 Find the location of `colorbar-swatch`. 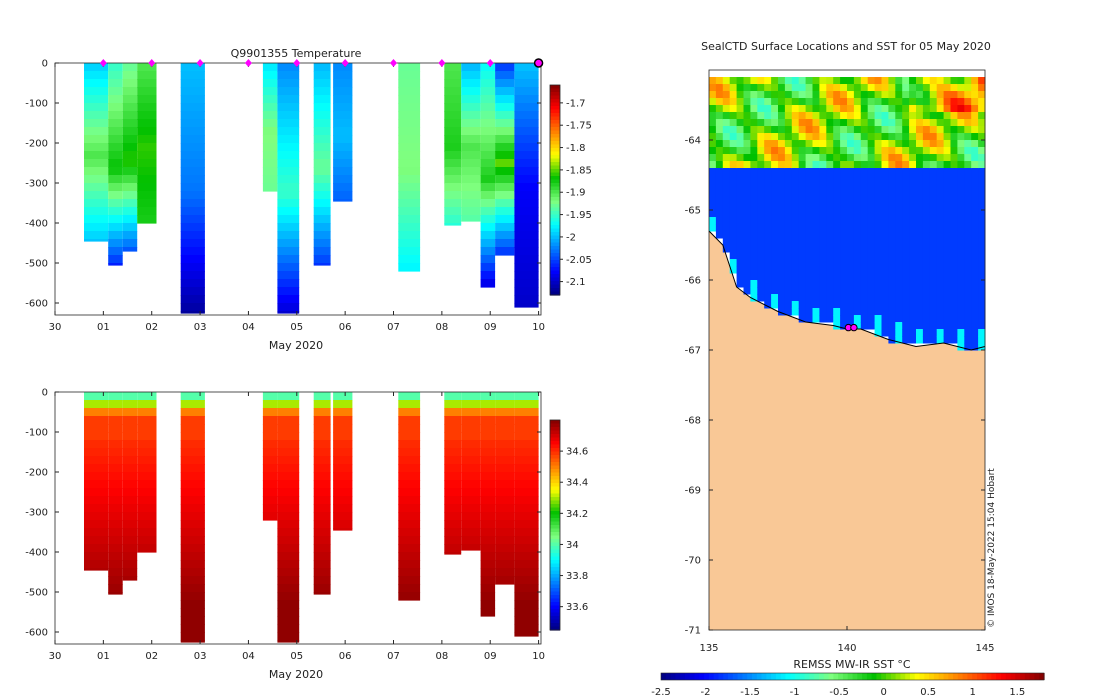

colorbar-swatch is located at coordinates (555, 164).